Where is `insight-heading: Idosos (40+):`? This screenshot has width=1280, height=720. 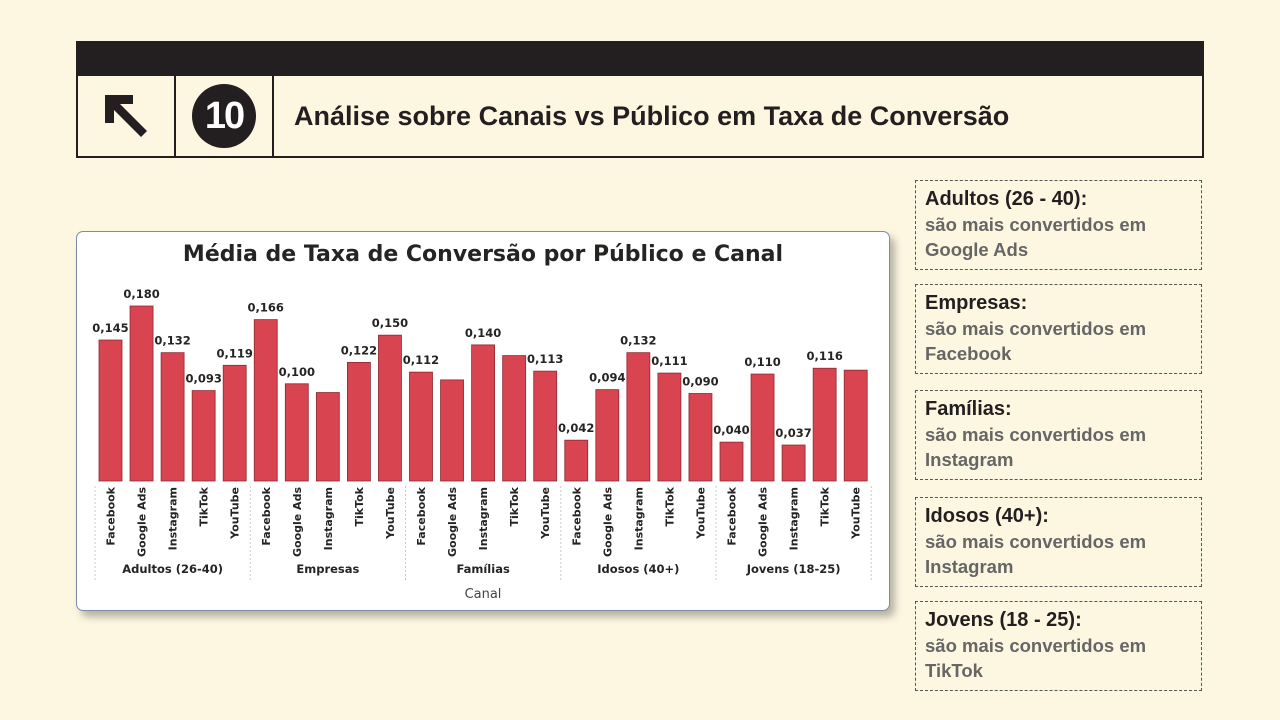 insight-heading: Idosos (40+): is located at coordinates (987, 516).